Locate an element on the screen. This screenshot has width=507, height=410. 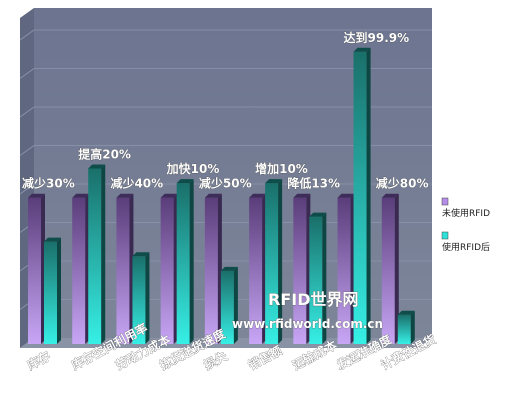
category-label: 库存 is located at coordinates (38, 360).